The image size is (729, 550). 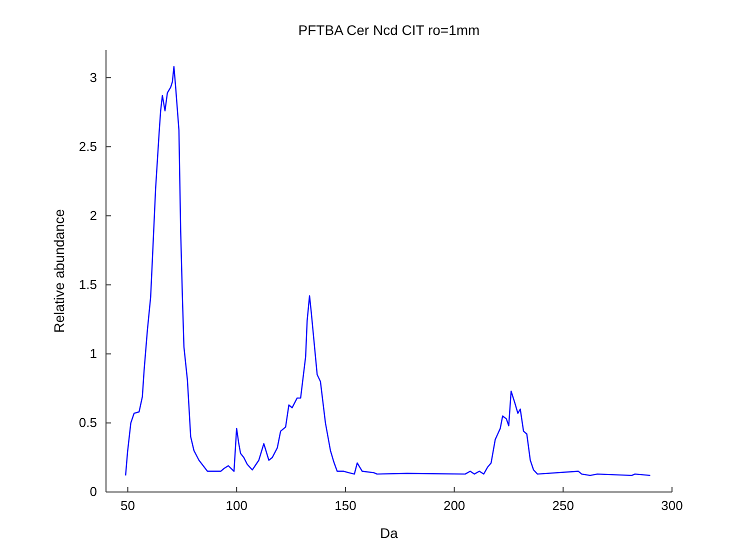 I want to click on y-tick-label: 0.5, so click(x=87, y=422).